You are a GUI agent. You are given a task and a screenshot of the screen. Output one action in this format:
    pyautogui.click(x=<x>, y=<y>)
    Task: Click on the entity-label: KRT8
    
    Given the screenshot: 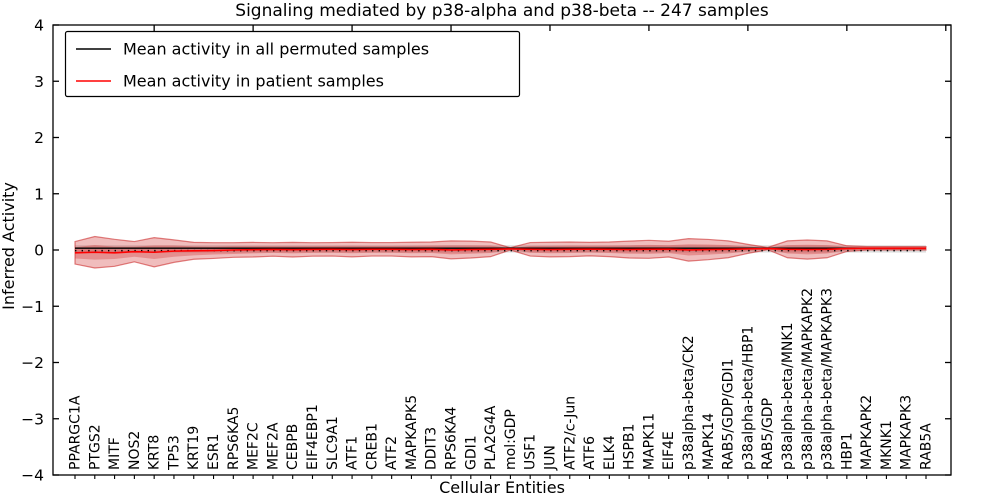 What is the action you would take?
    pyautogui.click(x=155, y=452)
    